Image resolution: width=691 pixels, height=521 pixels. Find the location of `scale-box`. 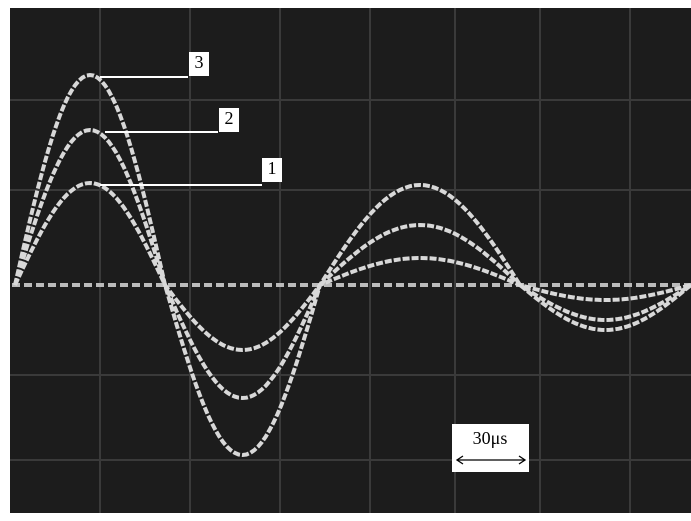

scale-box is located at coordinates (490, 448).